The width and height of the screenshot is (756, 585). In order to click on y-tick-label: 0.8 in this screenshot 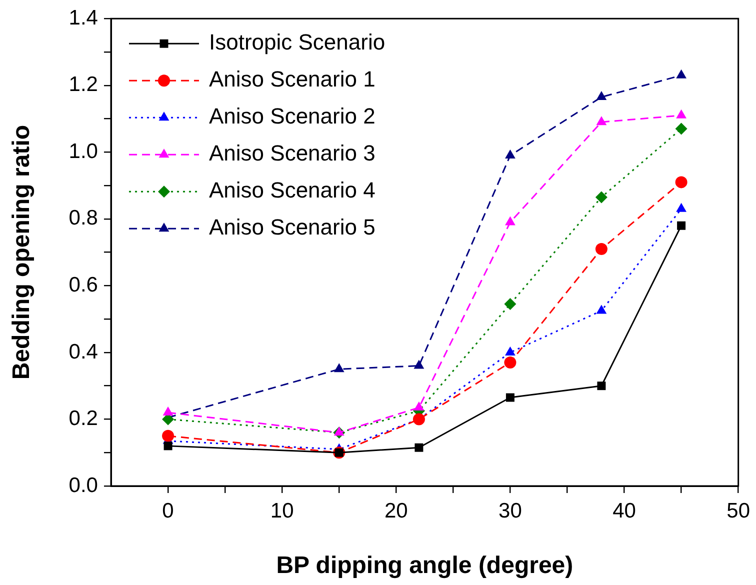, I will do `click(83, 218)`.